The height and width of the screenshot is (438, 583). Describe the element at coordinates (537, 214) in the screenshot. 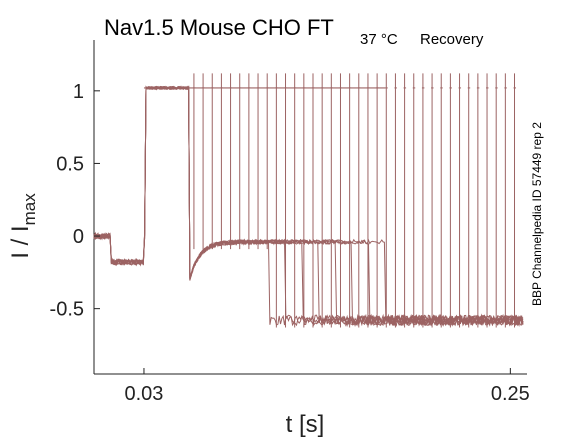

I see `side-label: BBP Channelpedia ID 57449 rep 2` at that location.